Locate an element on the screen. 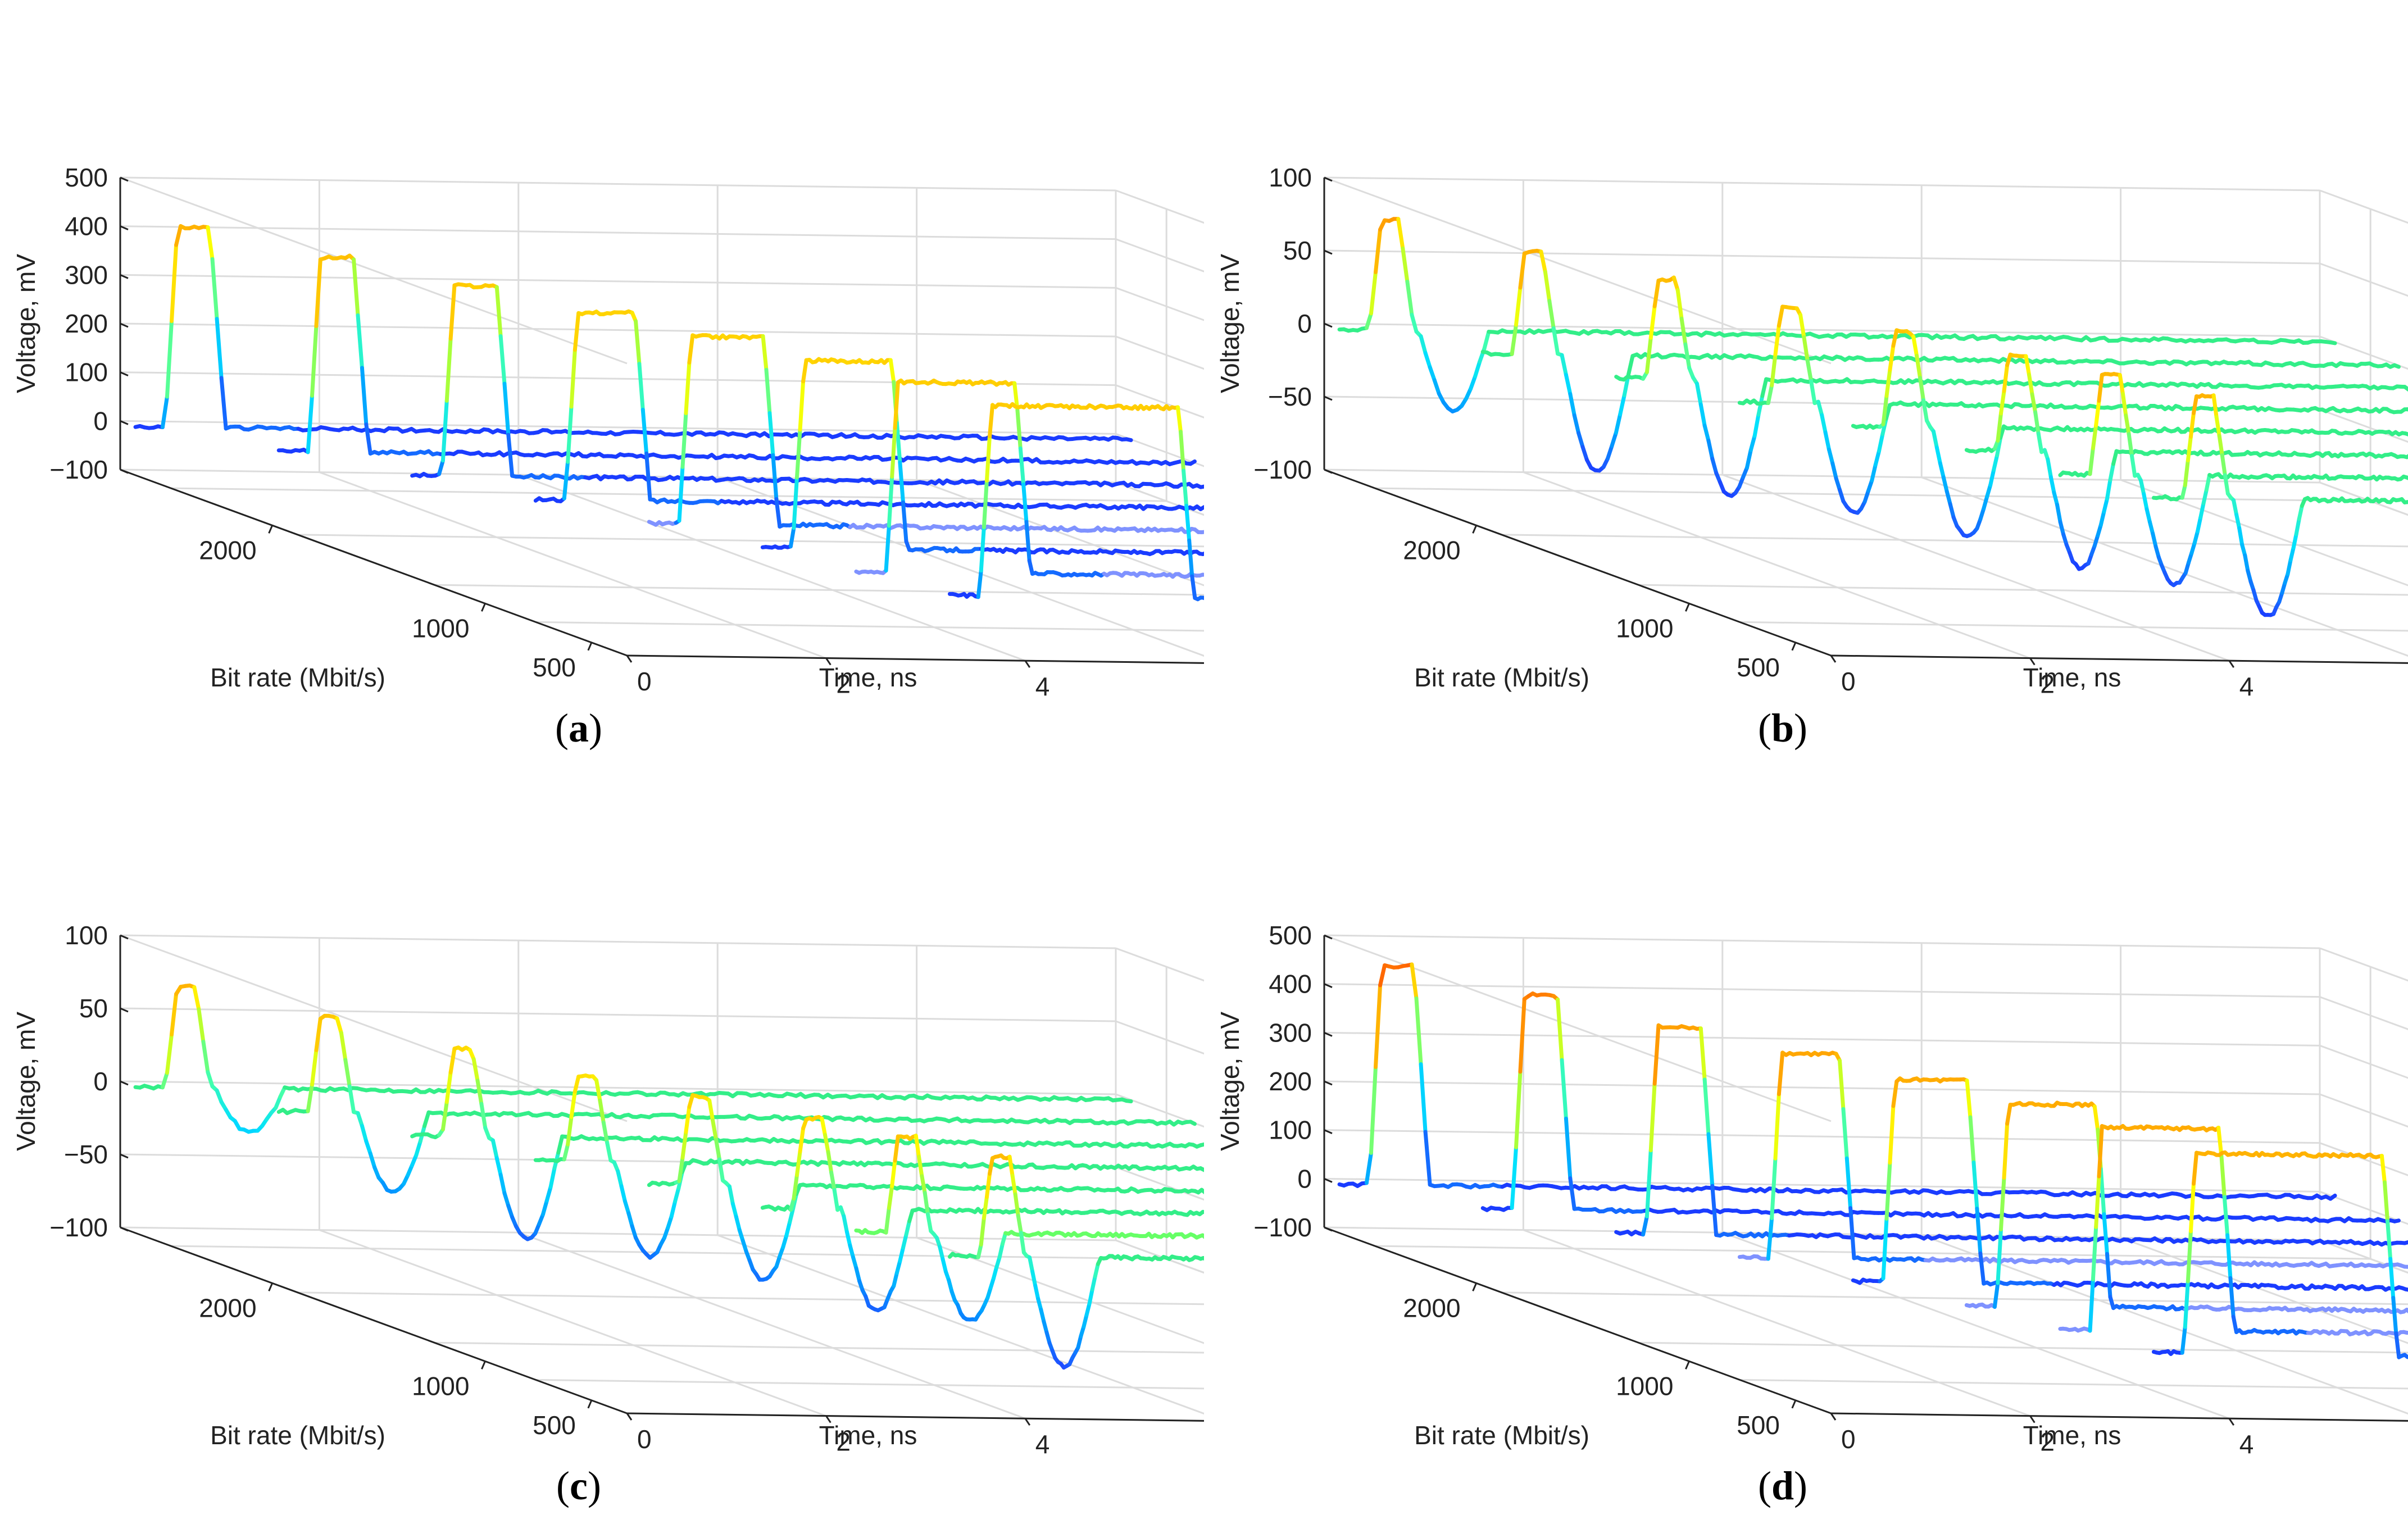 This screenshot has width=2408, height=1515. time-tick-label: 2 is located at coordinates (843, 684).